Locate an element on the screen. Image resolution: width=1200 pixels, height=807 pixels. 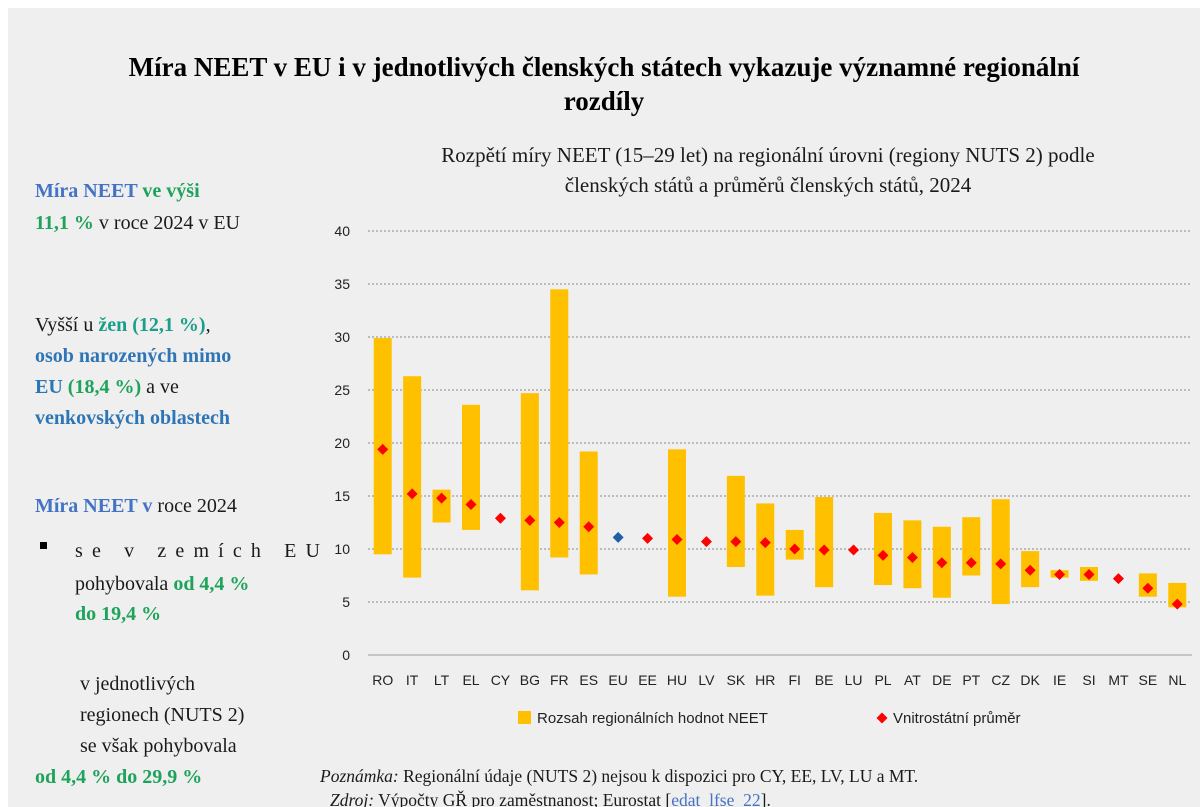
text-line: 11,1 % v roce 2024 v EU is located at coordinates (138, 223).